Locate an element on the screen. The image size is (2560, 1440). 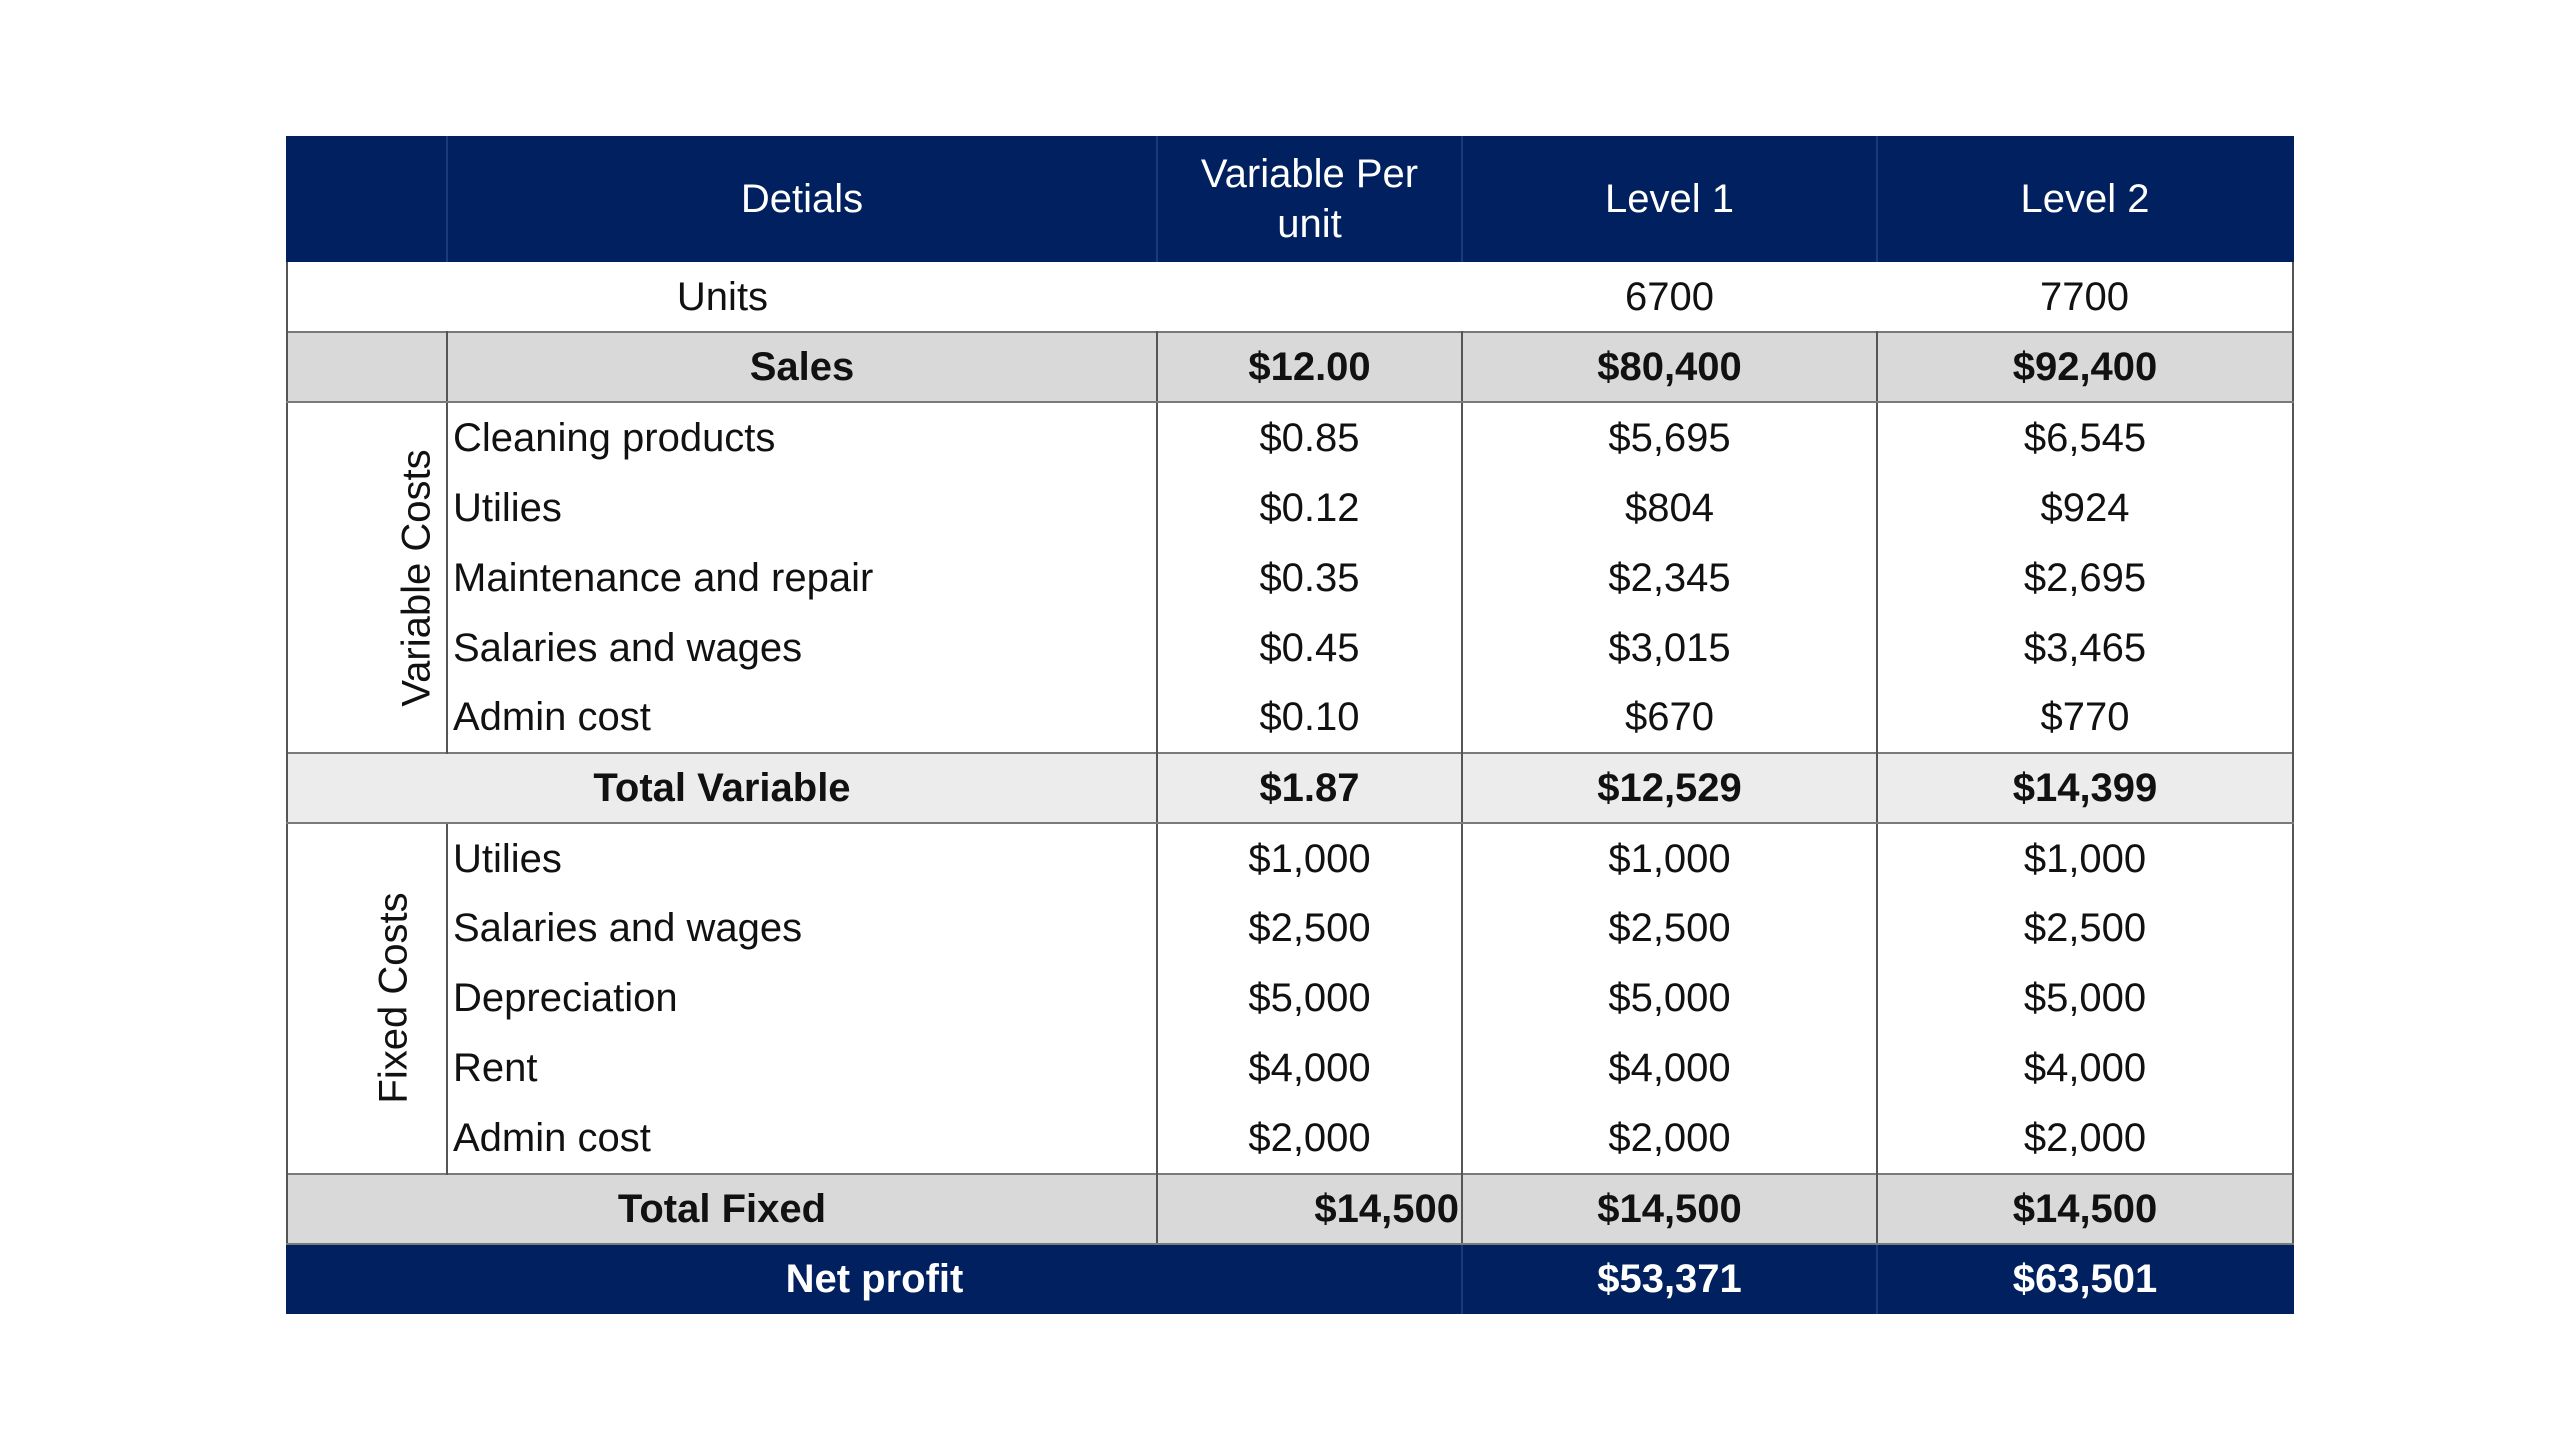
row-per-unit: $4,000 is located at coordinates (1310, 1068).